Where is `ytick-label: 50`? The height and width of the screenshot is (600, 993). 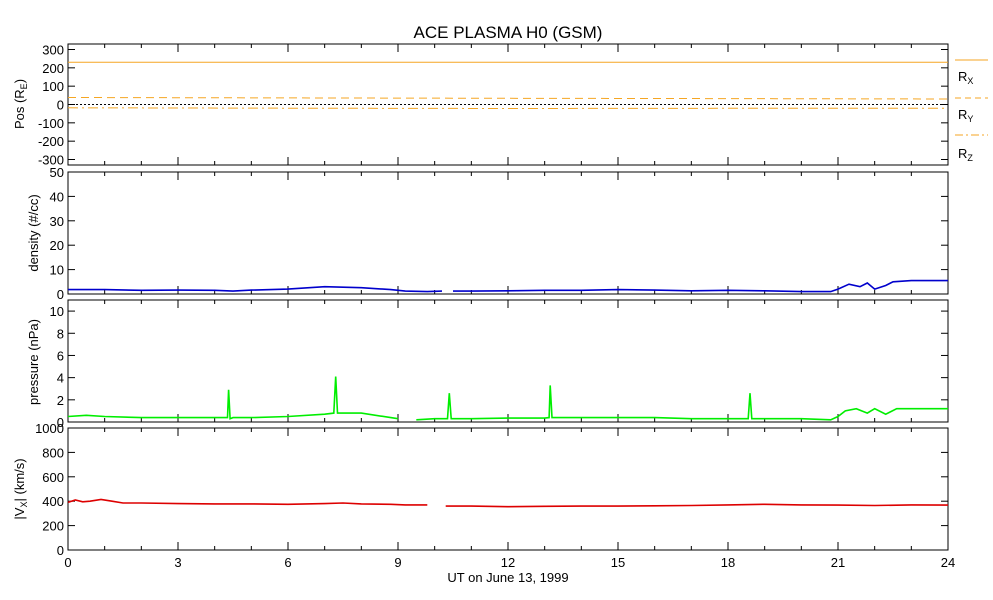
ytick-label: 50 is located at coordinates (57, 172).